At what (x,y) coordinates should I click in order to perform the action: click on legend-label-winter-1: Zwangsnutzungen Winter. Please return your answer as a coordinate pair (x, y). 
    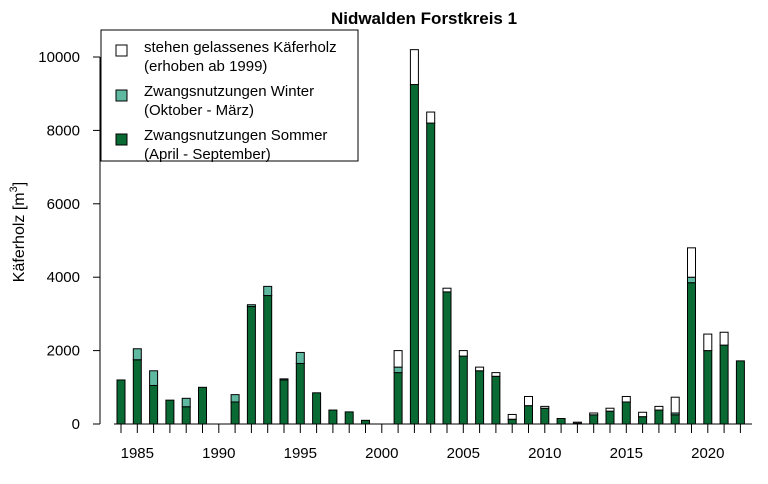
    Looking at the image, I should click on (229, 91).